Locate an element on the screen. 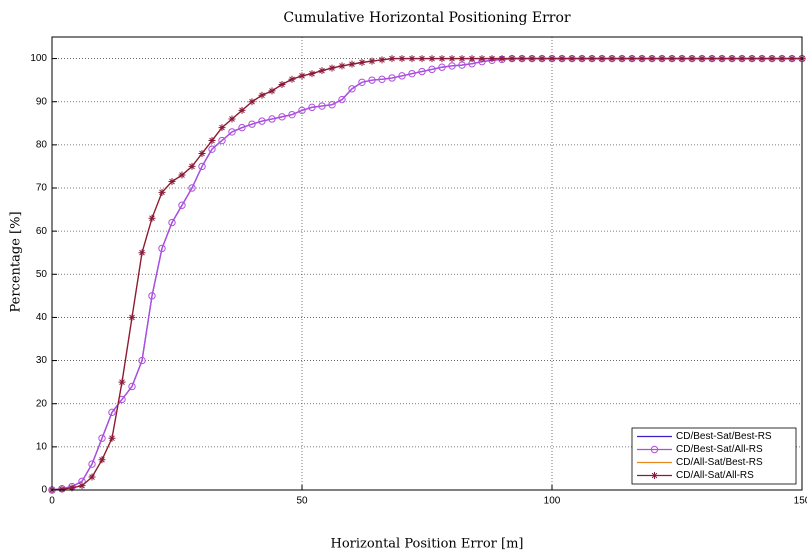 This screenshot has height=552, width=807. legend-label: CD/Best-Sat/Best-RS is located at coordinates (724, 436).